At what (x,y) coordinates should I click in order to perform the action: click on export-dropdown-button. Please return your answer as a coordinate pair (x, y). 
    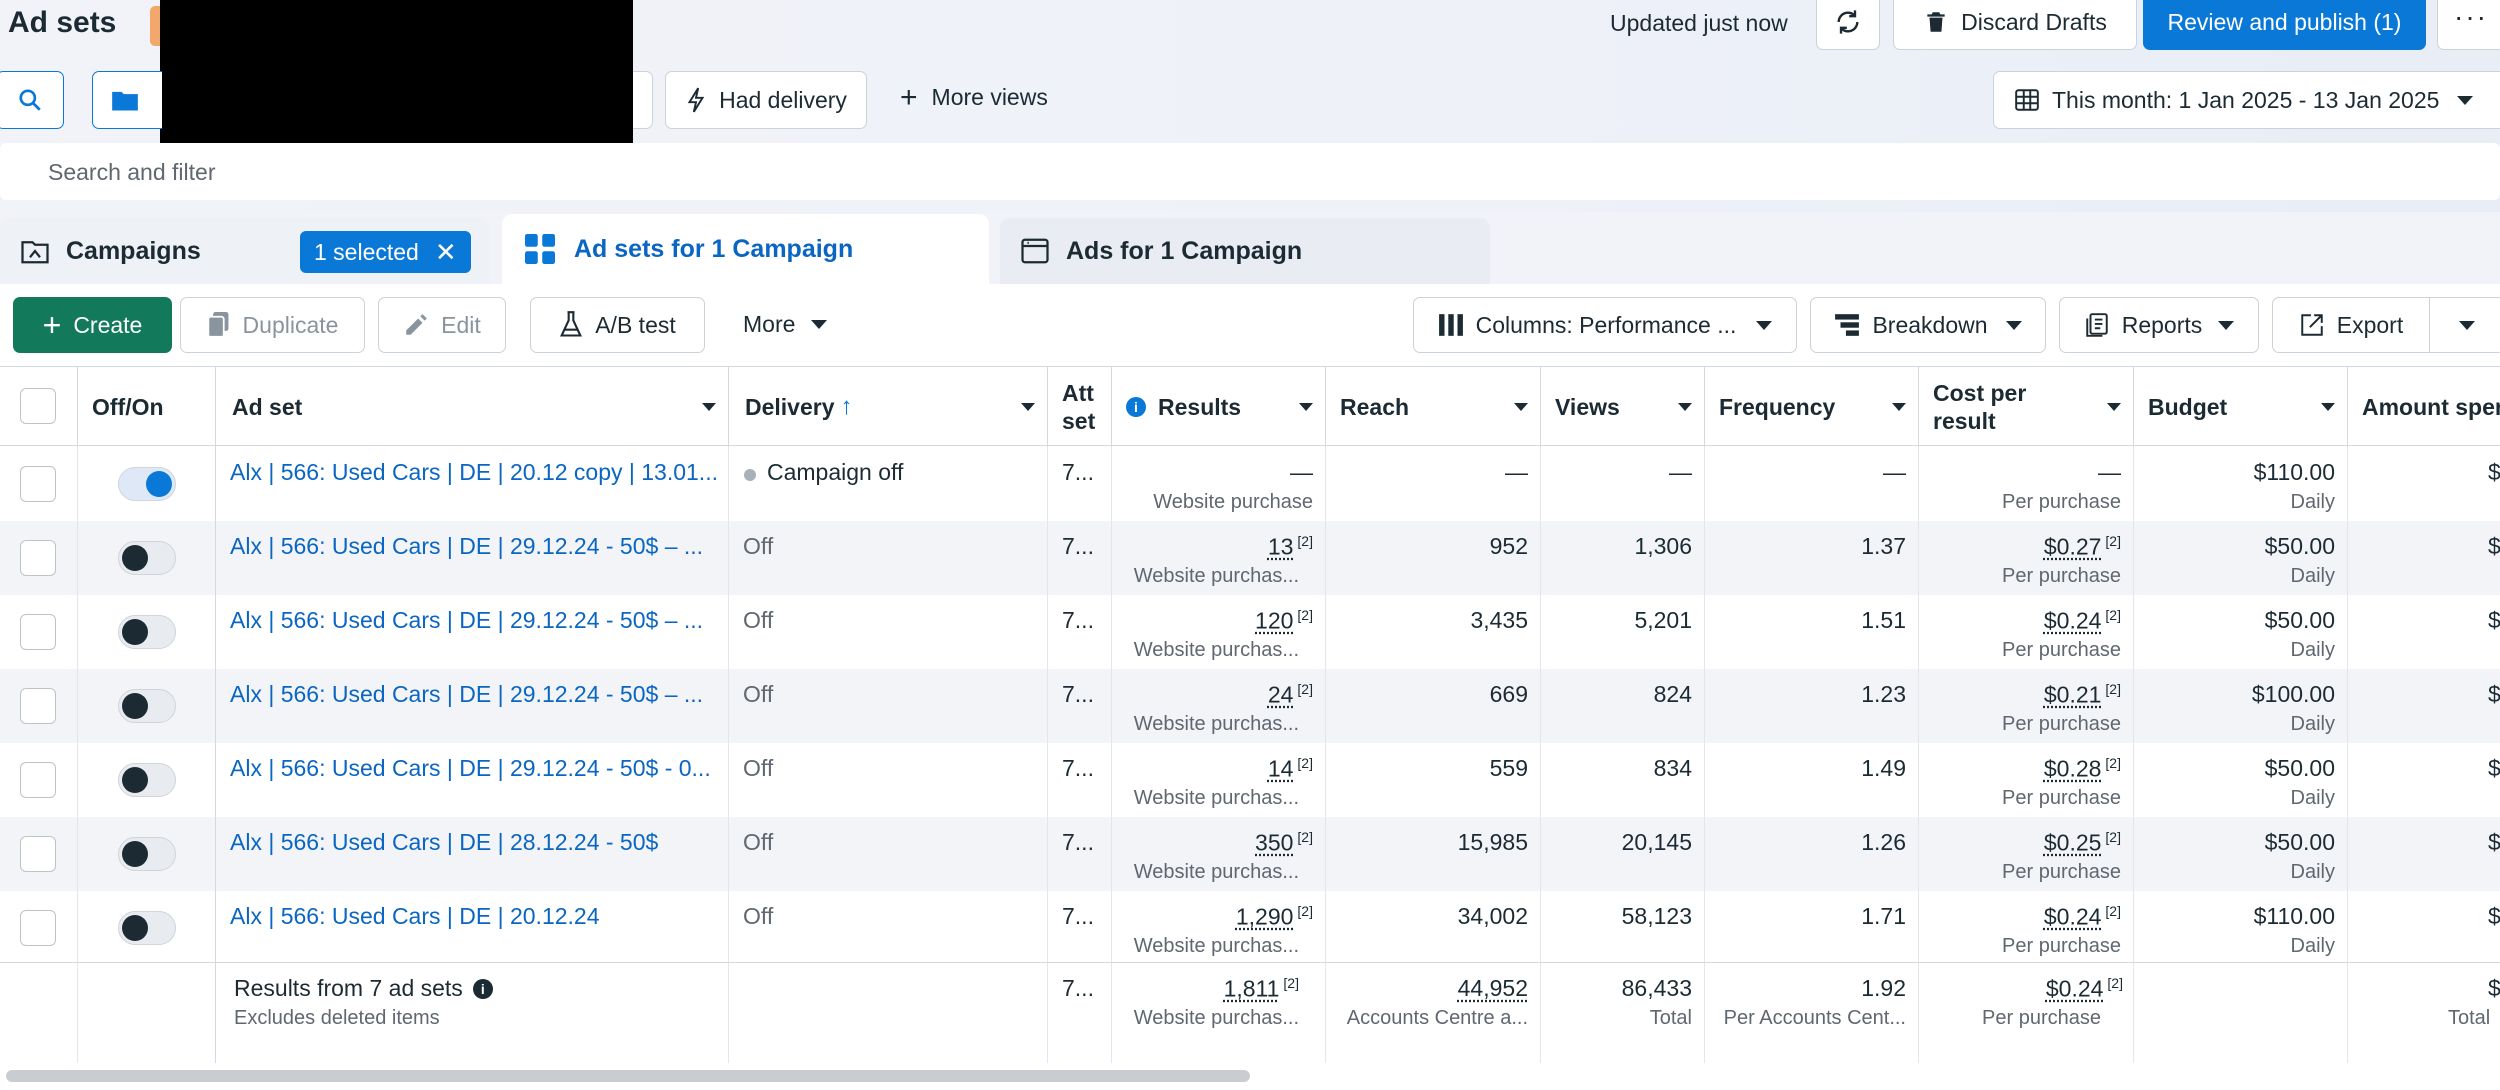
    Looking at the image, I should click on (2464, 325).